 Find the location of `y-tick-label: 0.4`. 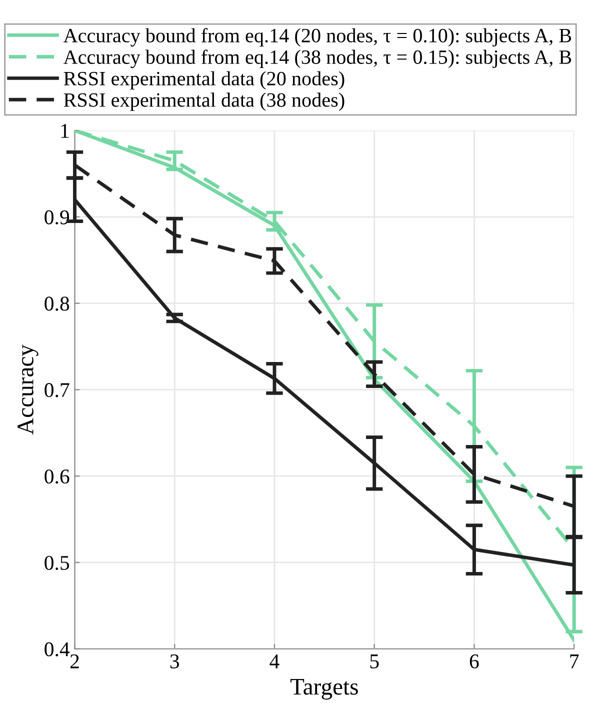

y-tick-label: 0.4 is located at coordinates (57, 649).